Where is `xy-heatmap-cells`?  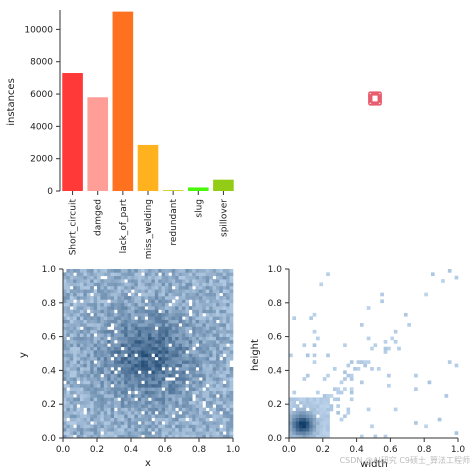 xy-heatmap-cells is located at coordinates (148, 354).